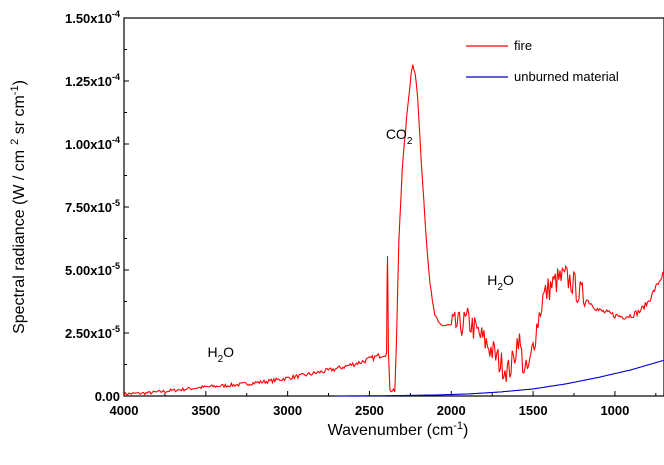 This screenshot has width=664, height=465. I want to click on x-tick-label: 4000, so click(124, 410).